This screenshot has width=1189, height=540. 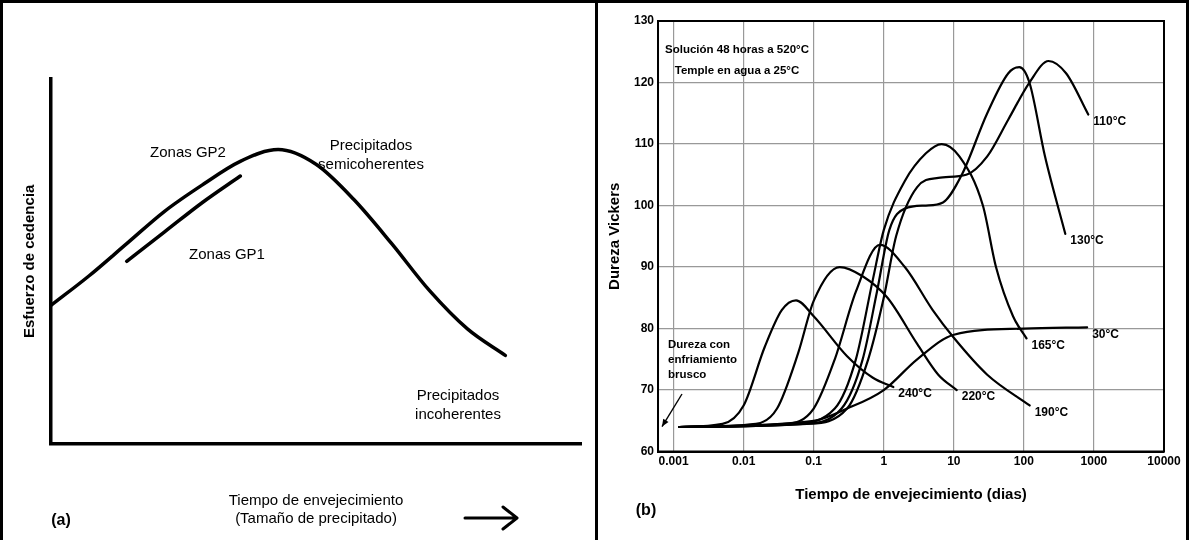 What do you see at coordinates (1110, 120) in the screenshot?
I see `series-label: 110°C` at bounding box center [1110, 120].